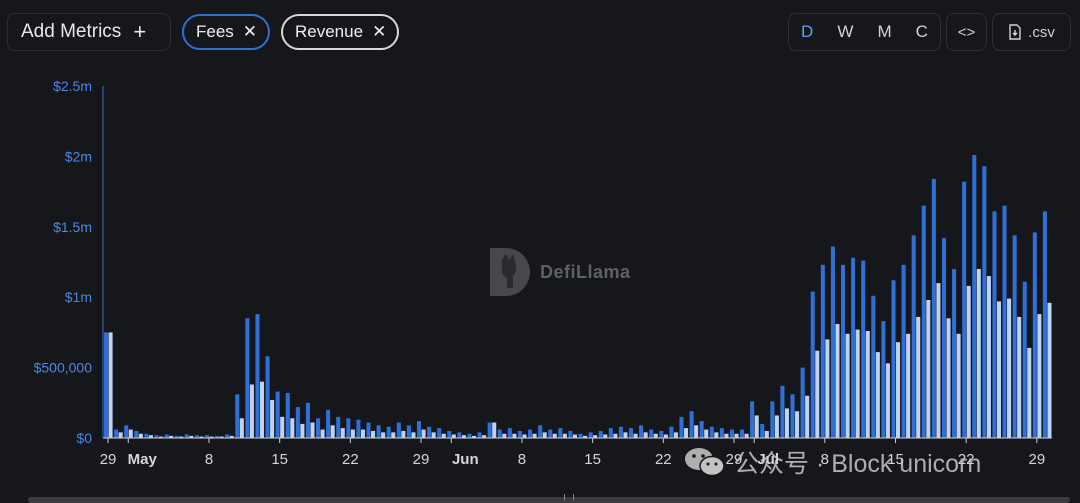  Describe the element at coordinates (807, 31) in the screenshot. I see `period-daily-button: D` at that location.